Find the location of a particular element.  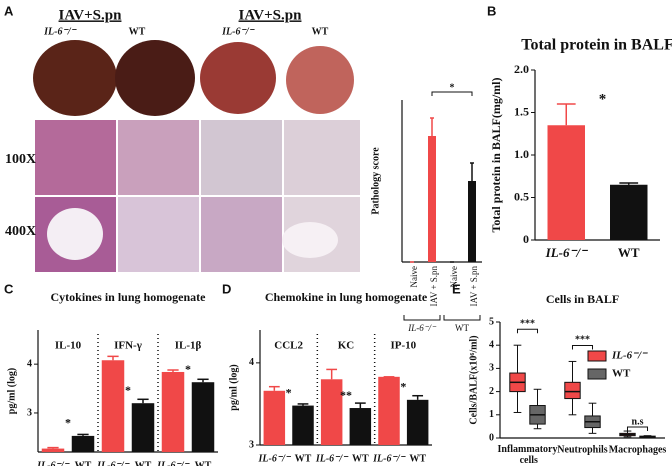

annotation: n.s is located at coordinates (638, 421).